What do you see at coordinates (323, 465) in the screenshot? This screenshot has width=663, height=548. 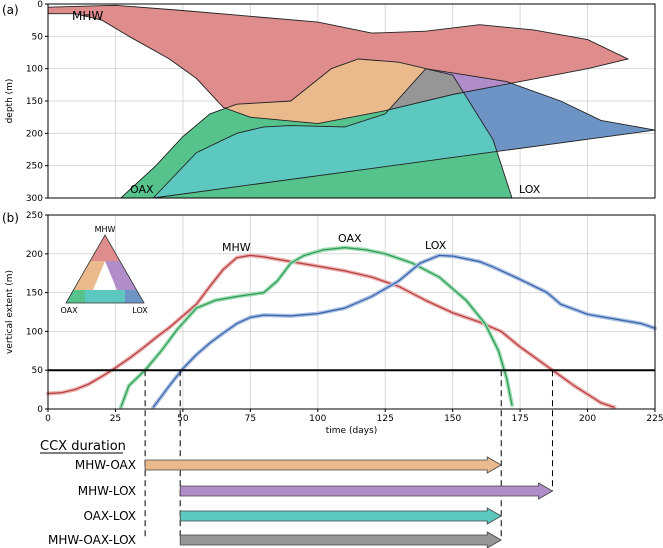 I see `ccx-arrow-mhw-oax` at bounding box center [323, 465].